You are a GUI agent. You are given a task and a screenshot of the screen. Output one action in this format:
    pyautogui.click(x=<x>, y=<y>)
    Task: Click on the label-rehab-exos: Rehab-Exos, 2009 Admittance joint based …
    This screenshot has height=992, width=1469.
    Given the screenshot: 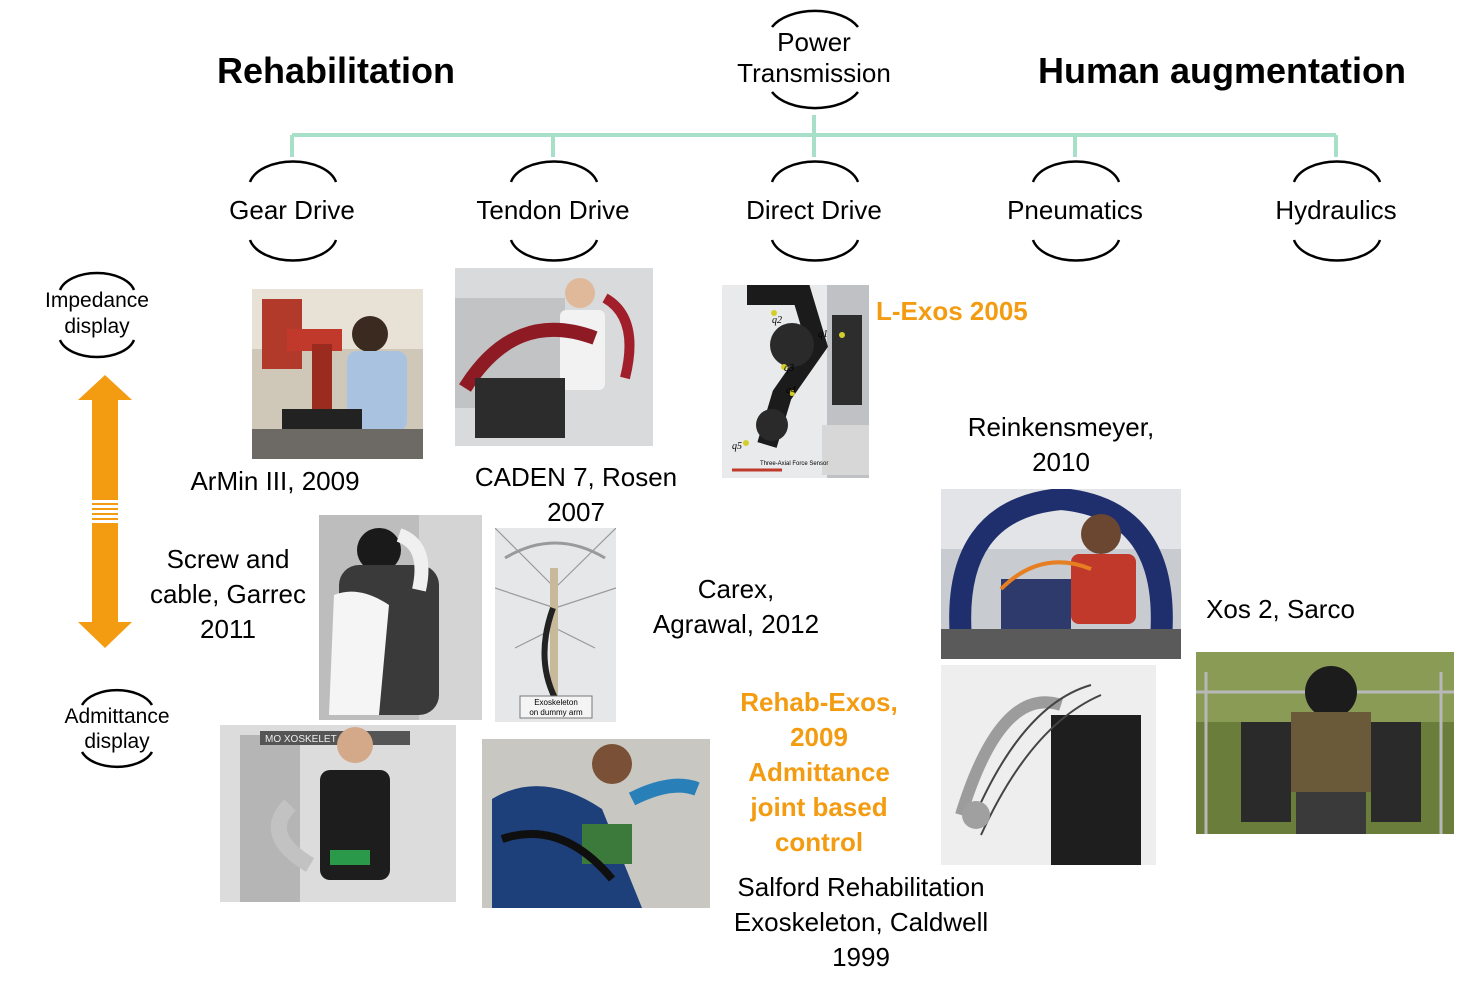 What is the action you would take?
    pyautogui.click(x=819, y=772)
    